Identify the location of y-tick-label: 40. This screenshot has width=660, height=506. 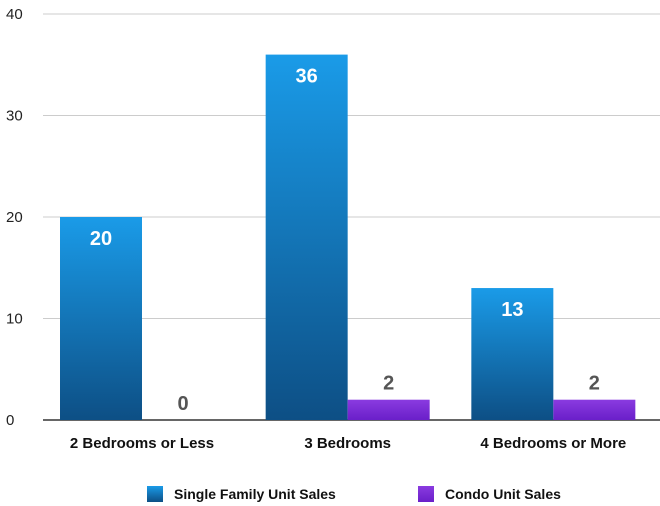
(14, 14).